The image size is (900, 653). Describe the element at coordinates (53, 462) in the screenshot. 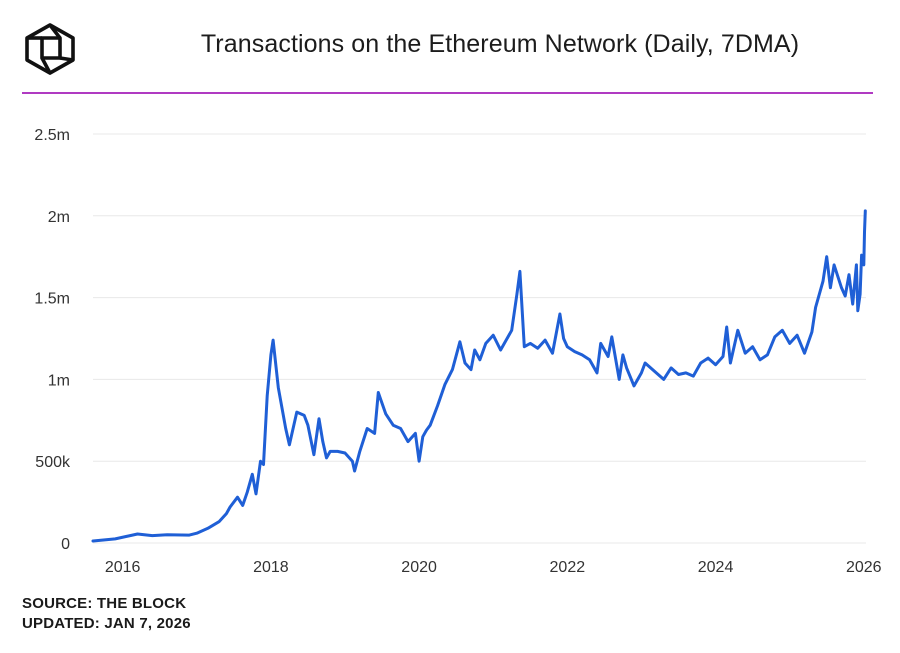

I see `y-tick-label: 500k` at that location.